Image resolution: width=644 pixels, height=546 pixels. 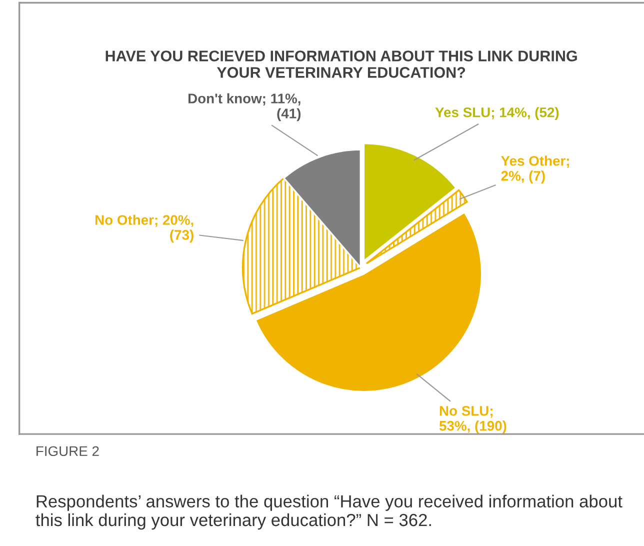 I want to click on slice-label: No SLU; 53%, (190), so click(x=472, y=420).